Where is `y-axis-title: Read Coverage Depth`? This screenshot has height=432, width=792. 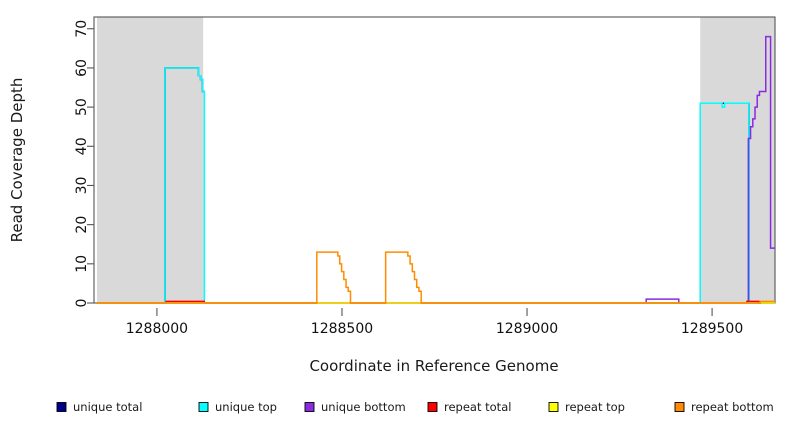 y-axis-title: Read Coverage Depth is located at coordinates (17, 160).